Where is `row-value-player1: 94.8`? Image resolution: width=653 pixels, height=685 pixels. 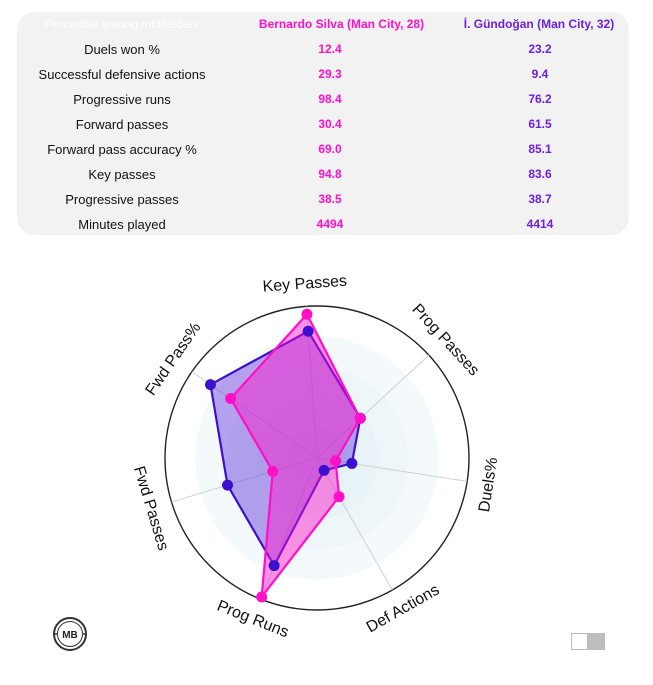 row-value-player1: 94.8 is located at coordinates (330, 174).